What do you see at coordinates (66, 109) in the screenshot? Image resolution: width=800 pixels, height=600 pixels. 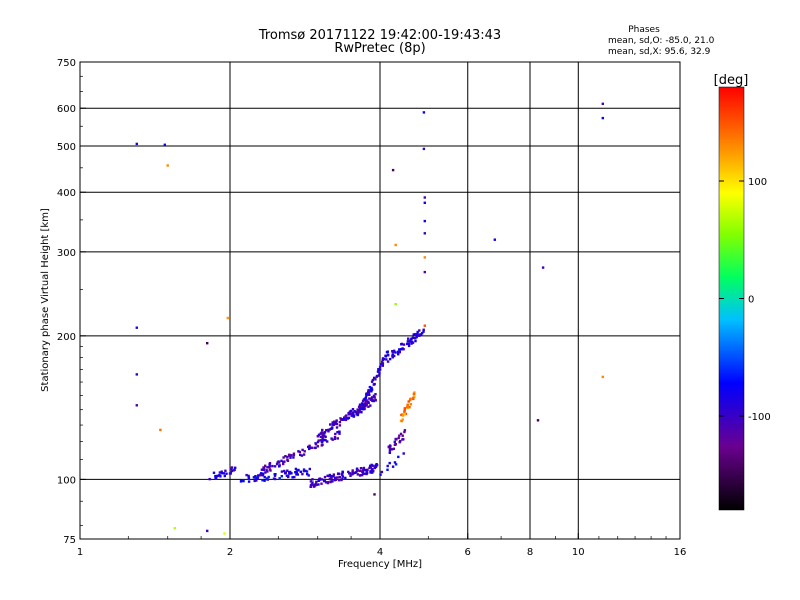 I see `y-tick-label: 600` at bounding box center [66, 109].